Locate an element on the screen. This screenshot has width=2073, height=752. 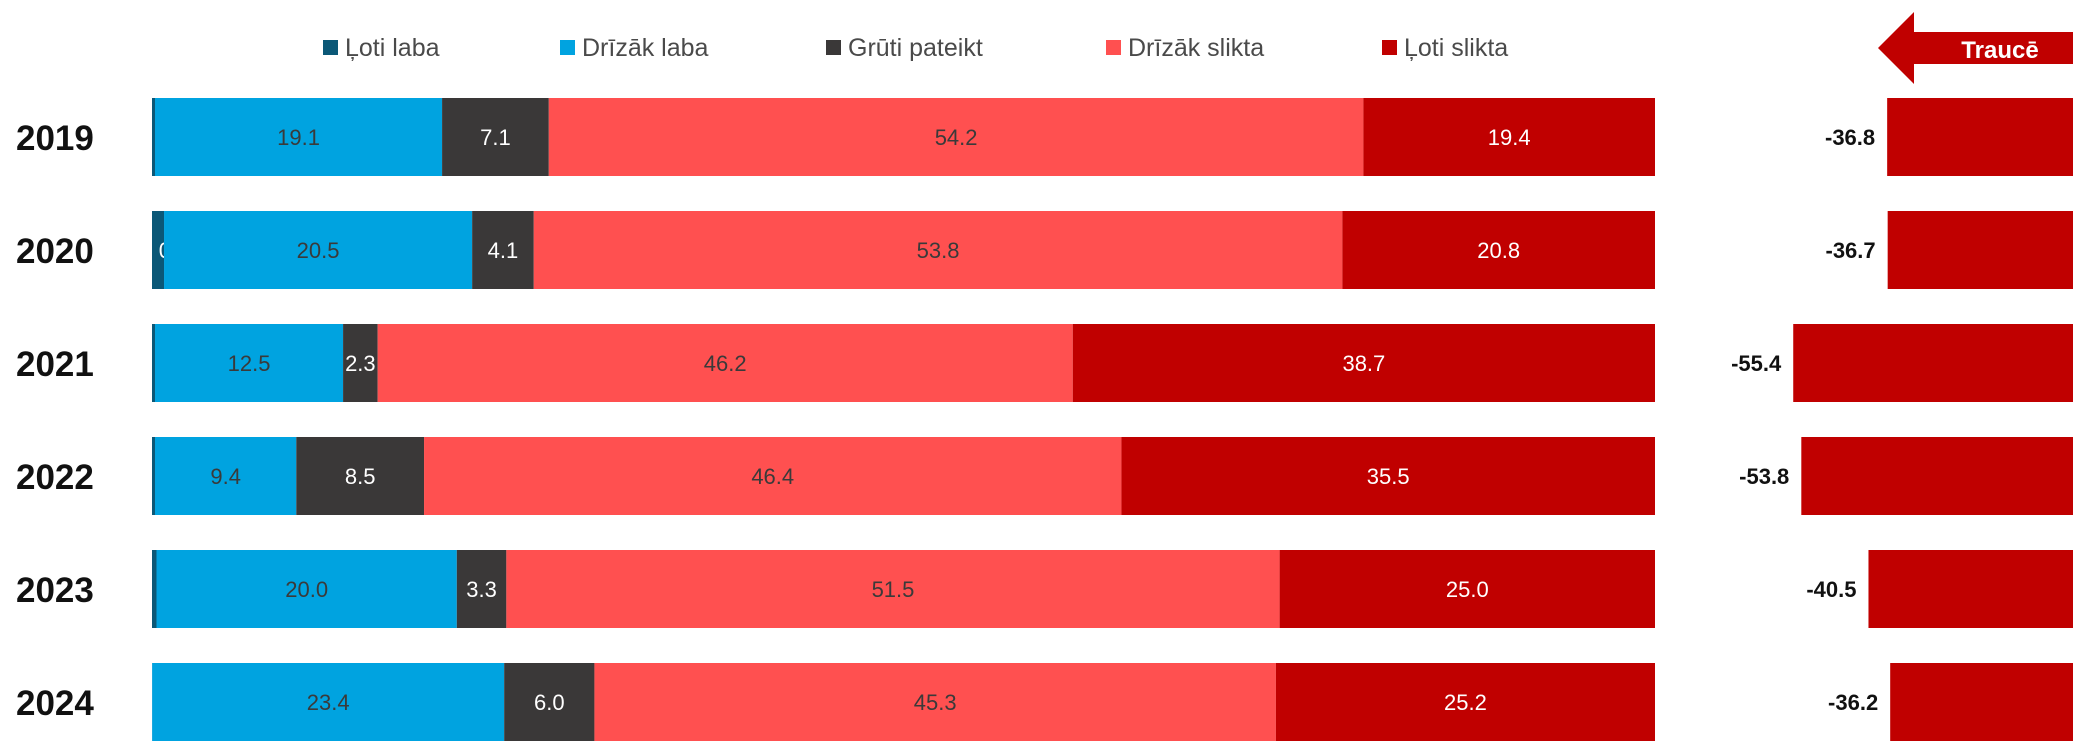
data-label: 19.4 is located at coordinates (1509, 137).